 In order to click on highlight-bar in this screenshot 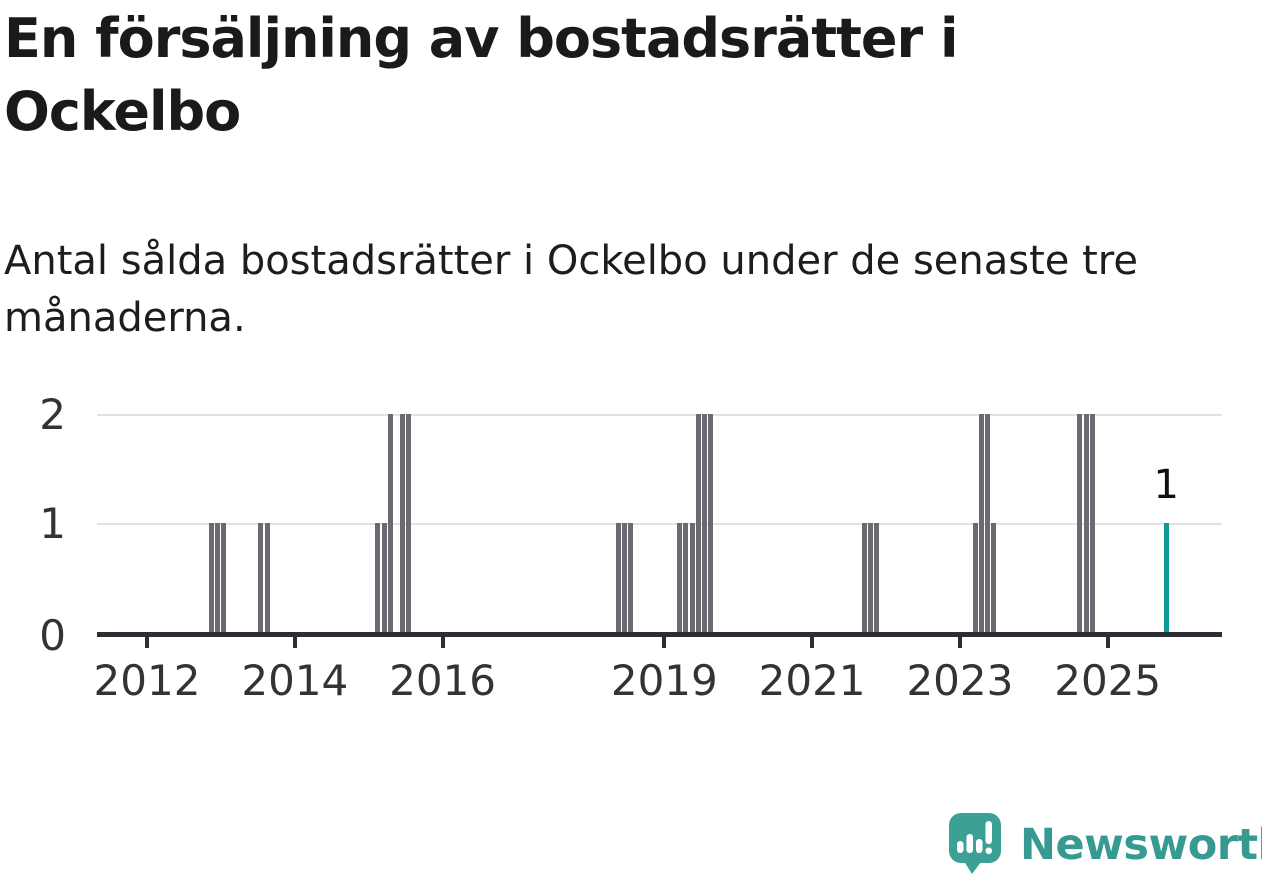, I will do `click(1166, 577)`.